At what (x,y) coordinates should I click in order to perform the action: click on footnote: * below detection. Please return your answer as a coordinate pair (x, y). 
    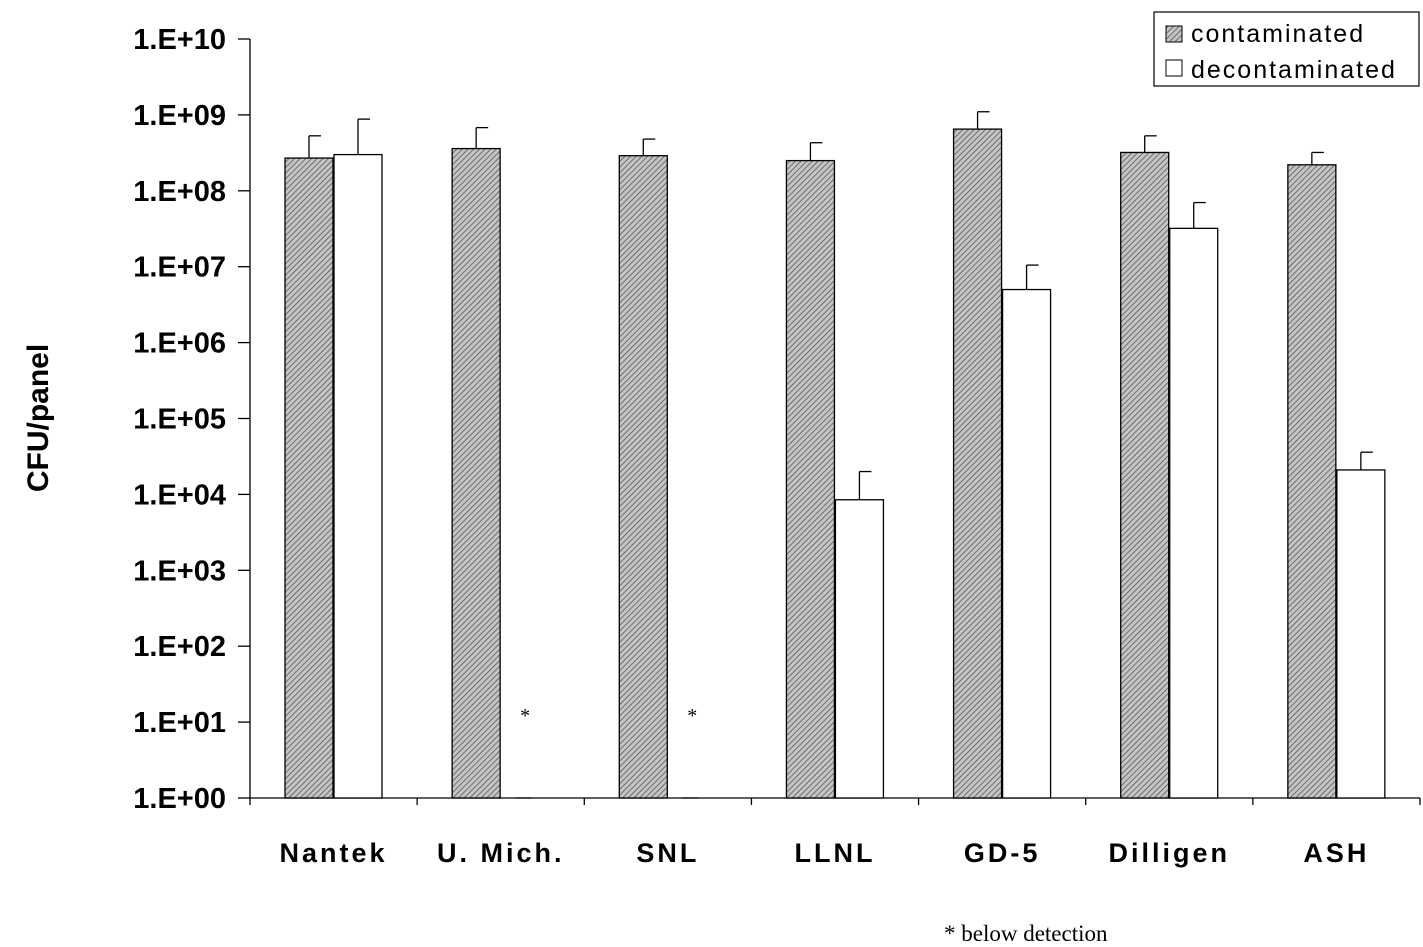
    Looking at the image, I should click on (1026, 933).